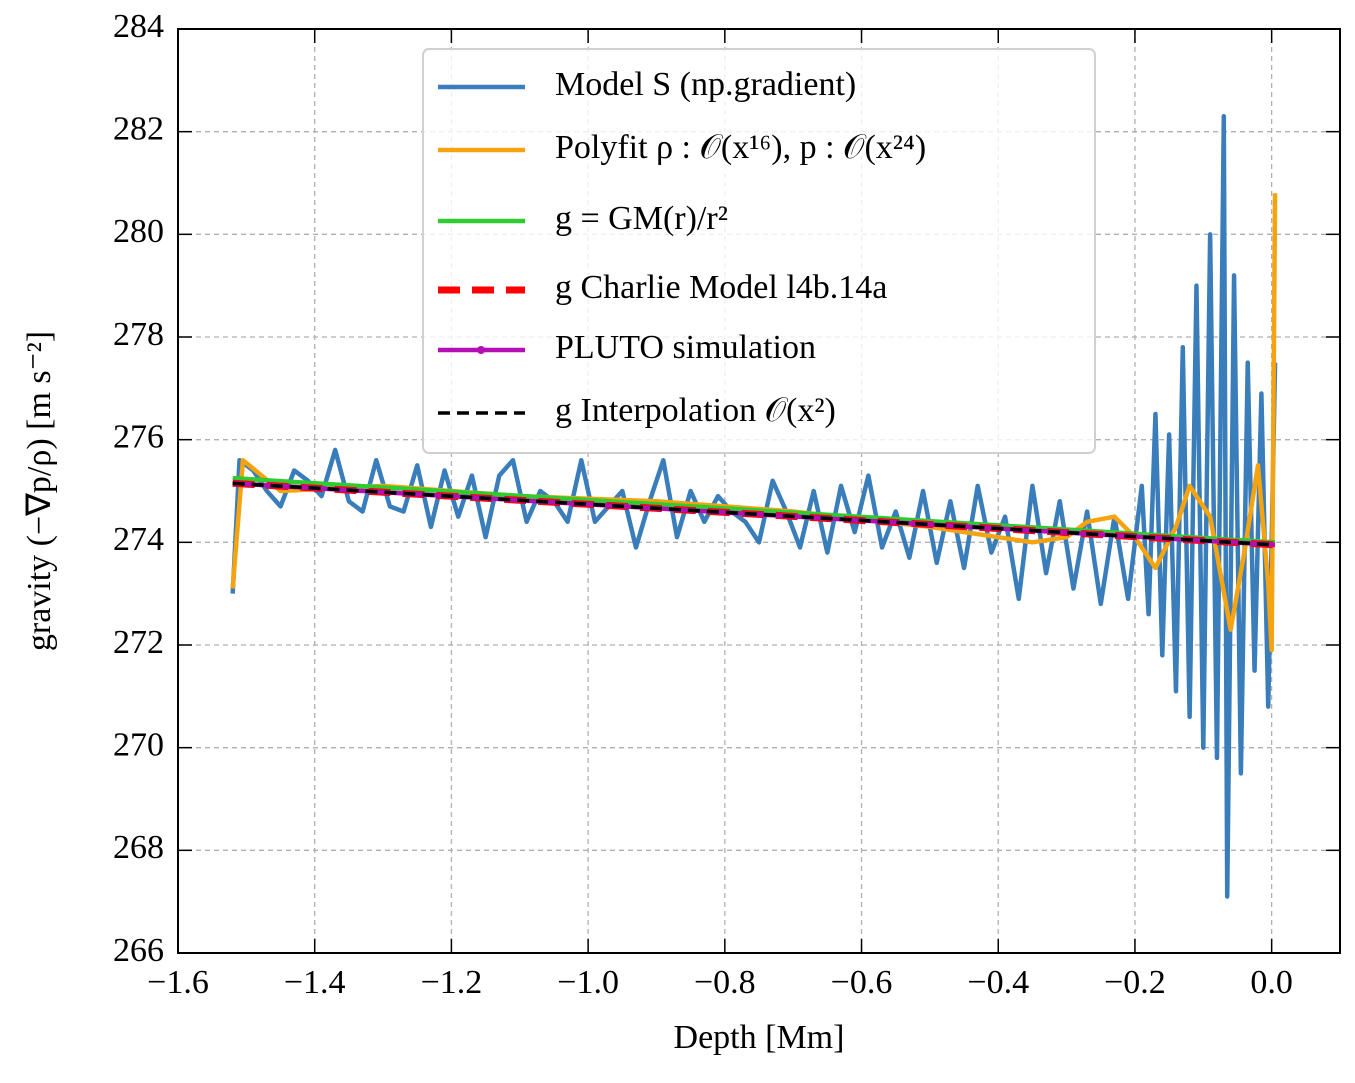 The height and width of the screenshot is (1083, 1355). Describe the element at coordinates (138, 539) in the screenshot. I see `y-tick-label: 274` at that location.